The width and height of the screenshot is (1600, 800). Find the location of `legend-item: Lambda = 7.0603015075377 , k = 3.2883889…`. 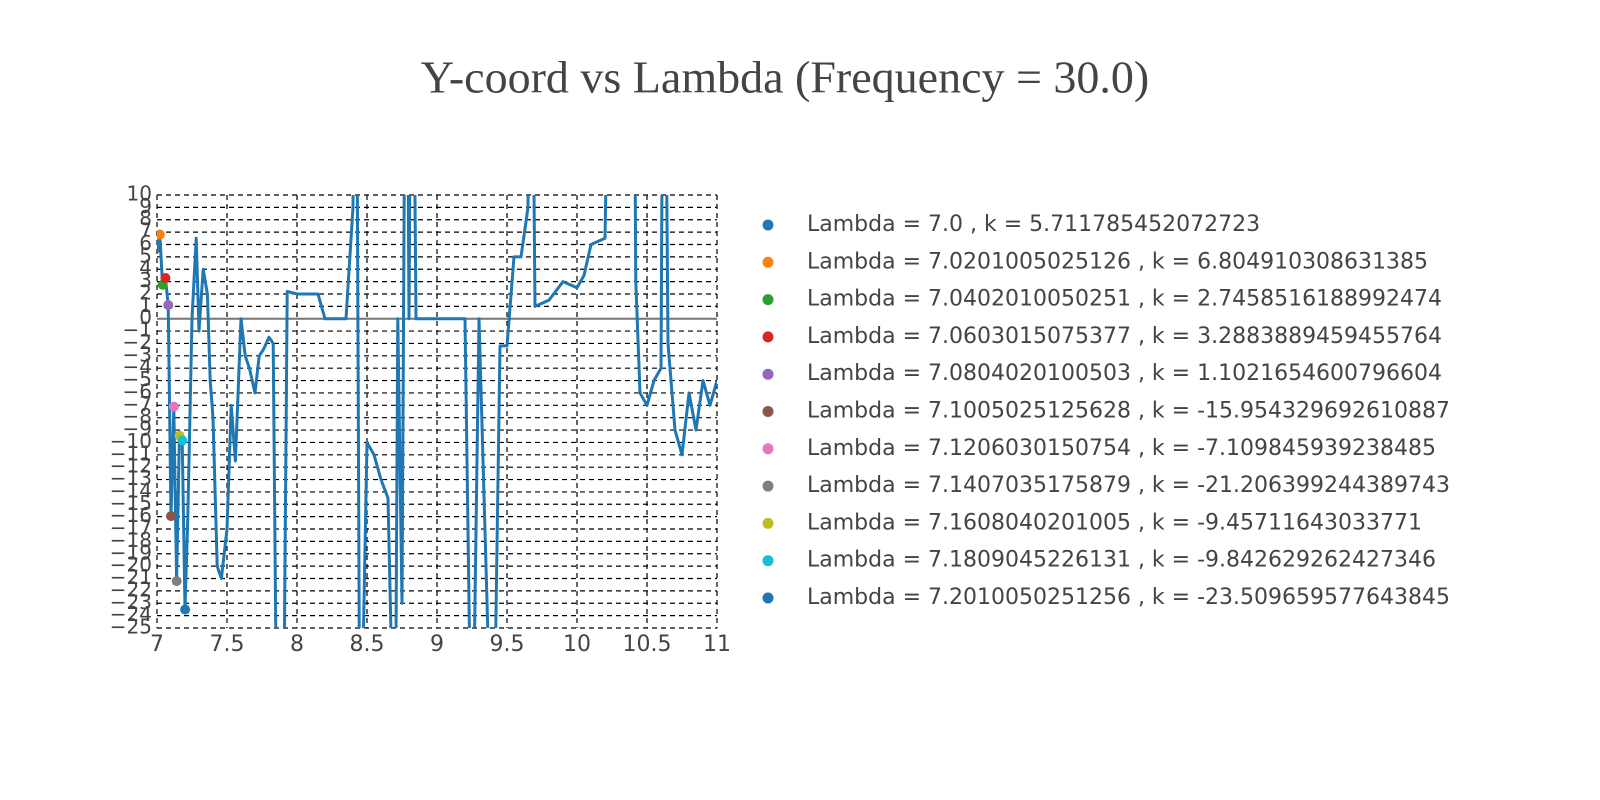

legend-item: Lambda = 7.0603015075377 , k = 3.2883889… is located at coordinates (1102, 336).